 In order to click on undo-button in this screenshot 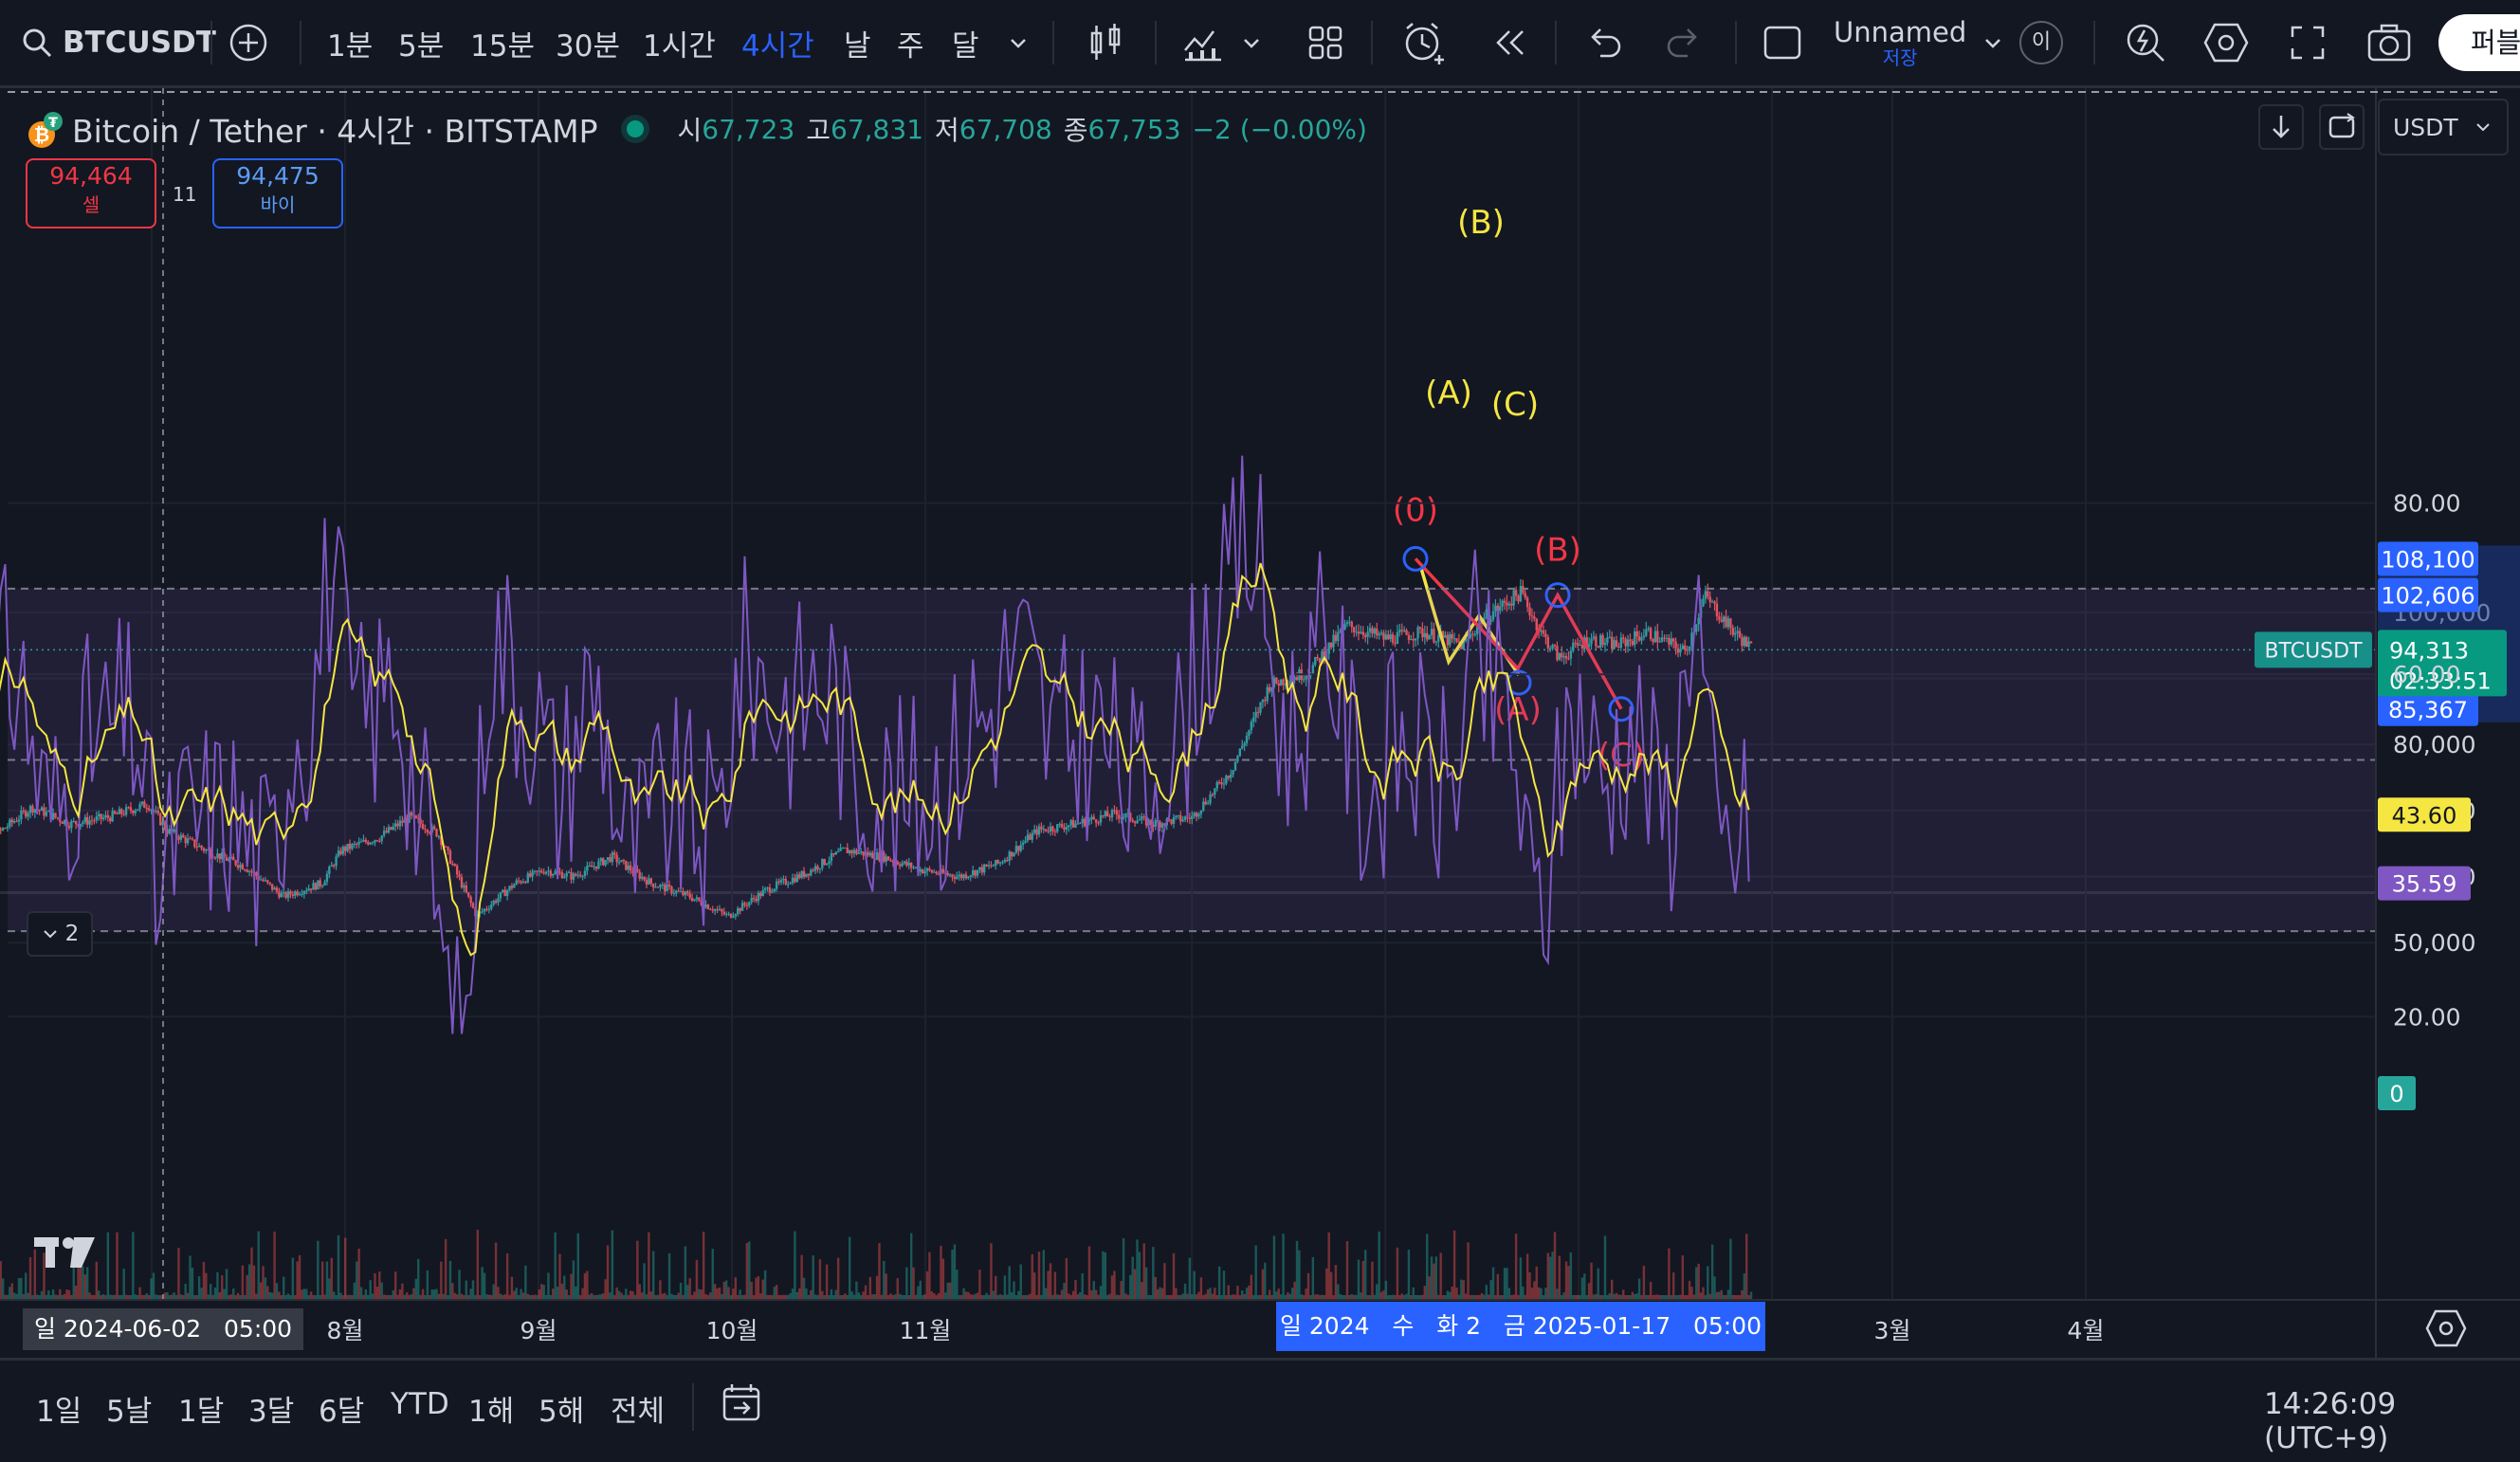, I will do `click(1604, 42)`.